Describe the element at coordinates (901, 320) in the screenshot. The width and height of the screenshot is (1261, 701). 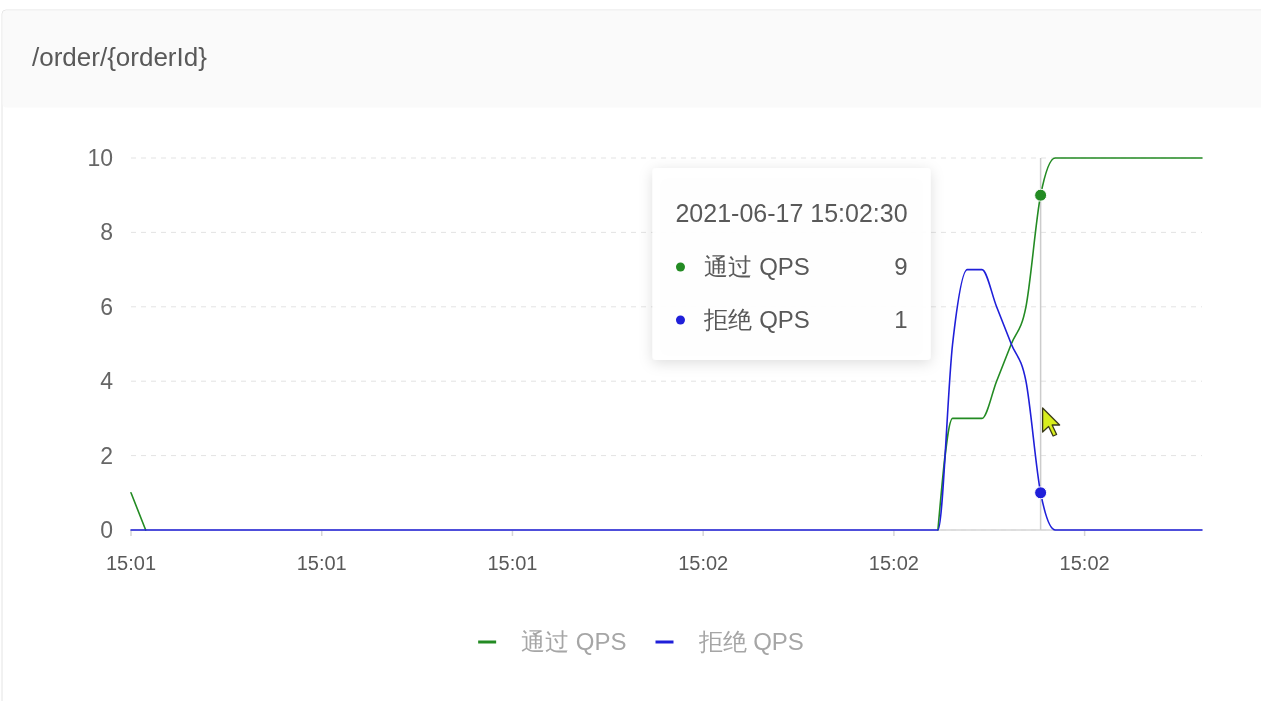
I see `annotation: 1` at that location.